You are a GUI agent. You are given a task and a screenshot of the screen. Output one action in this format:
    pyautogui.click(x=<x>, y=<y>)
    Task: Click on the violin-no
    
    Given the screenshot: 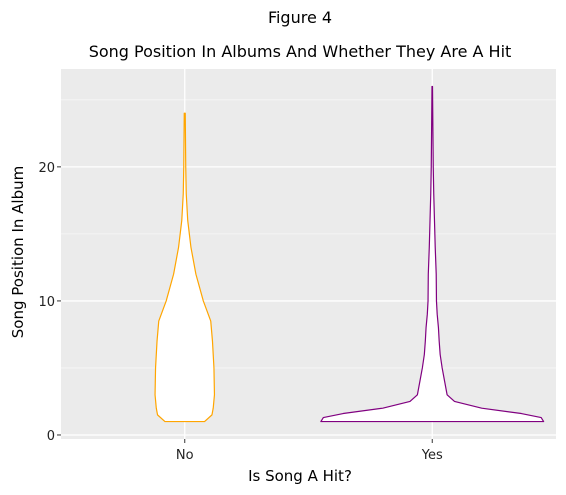 What is the action you would take?
    pyautogui.click(x=185, y=267)
    